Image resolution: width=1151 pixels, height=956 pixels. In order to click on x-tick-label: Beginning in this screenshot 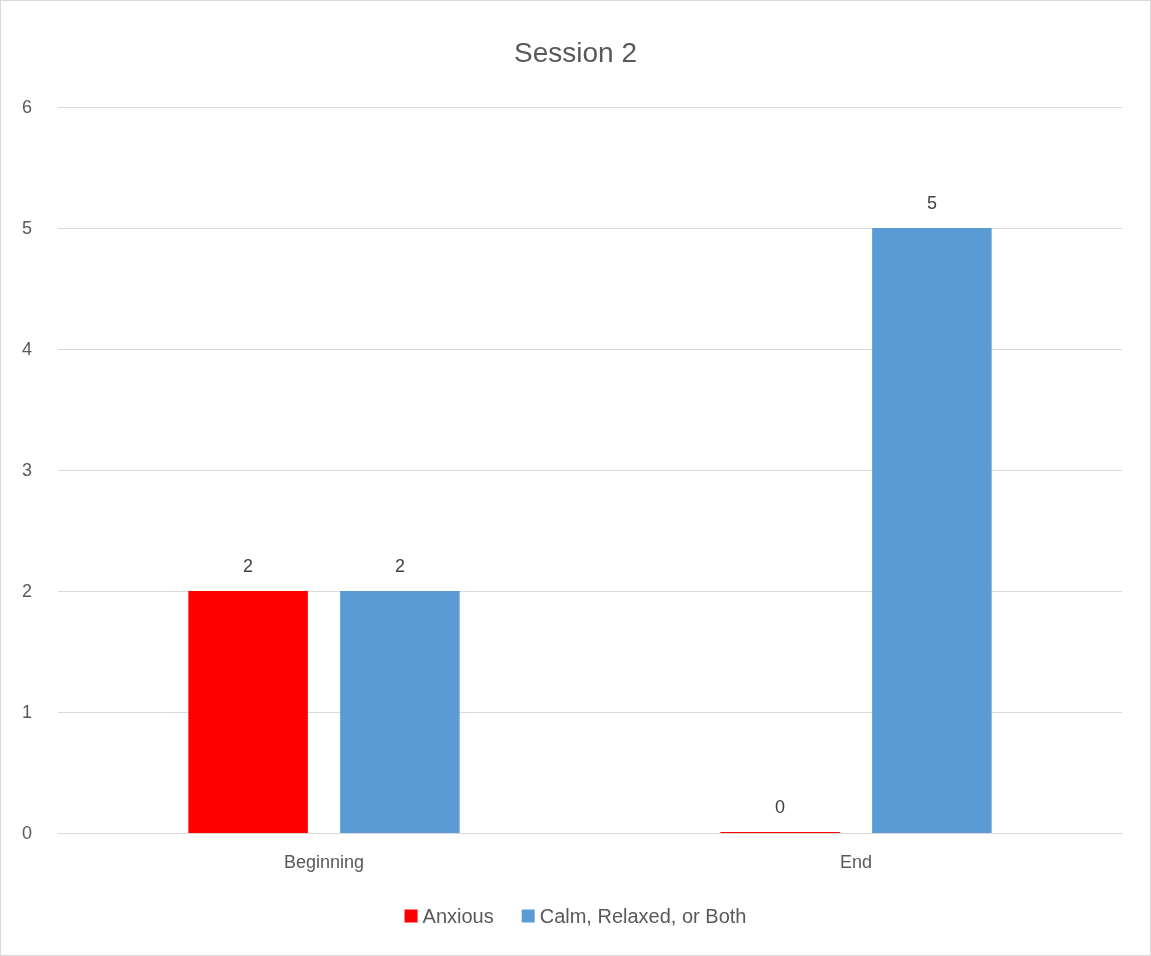, I will do `click(324, 862)`.